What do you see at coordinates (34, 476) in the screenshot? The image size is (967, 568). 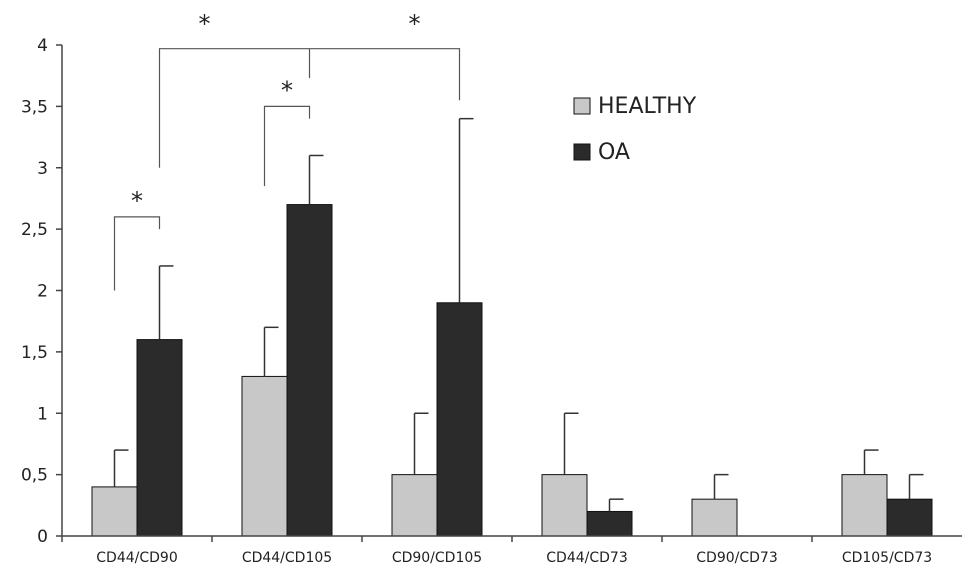 I see `y-tick-label: 0,5` at bounding box center [34, 476].